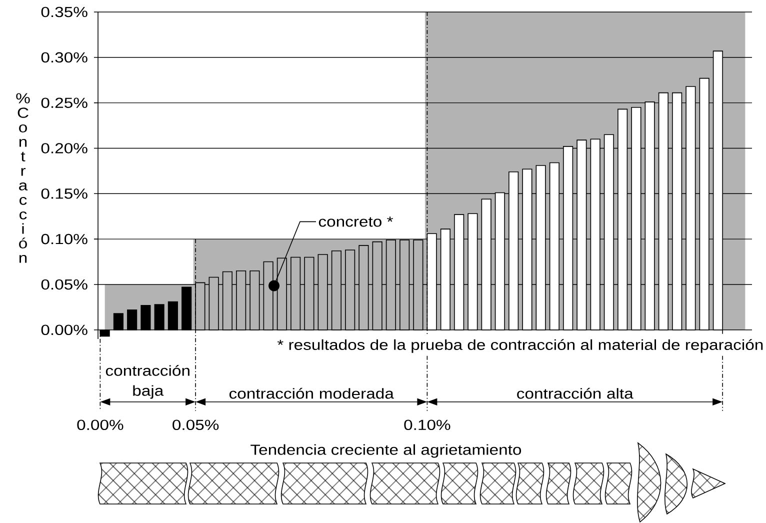  I want to click on text: contracción alta, so click(575, 393).